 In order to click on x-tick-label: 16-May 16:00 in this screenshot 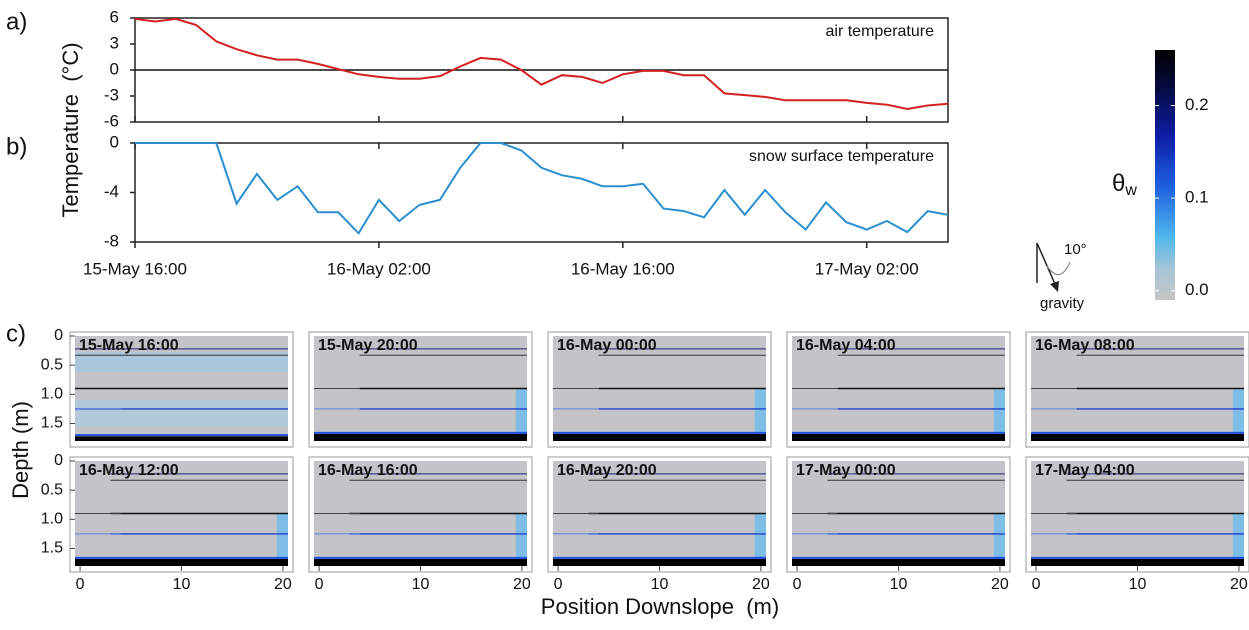, I will do `click(623, 268)`.